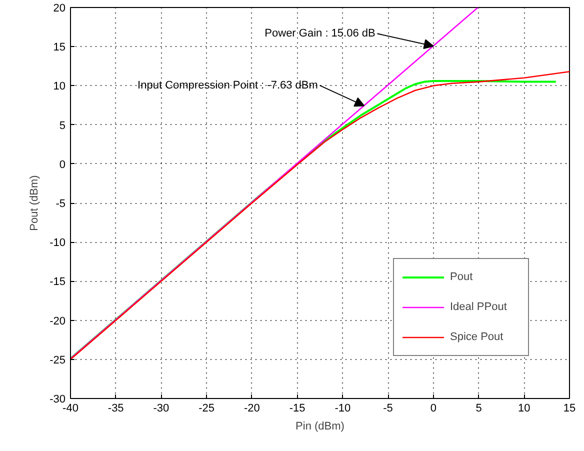 The width and height of the screenshot is (584, 451). Describe the element at coordinates (320, 34) in the screenshot. I see `annotation: Power Gain : 15.06 dB` at that location.